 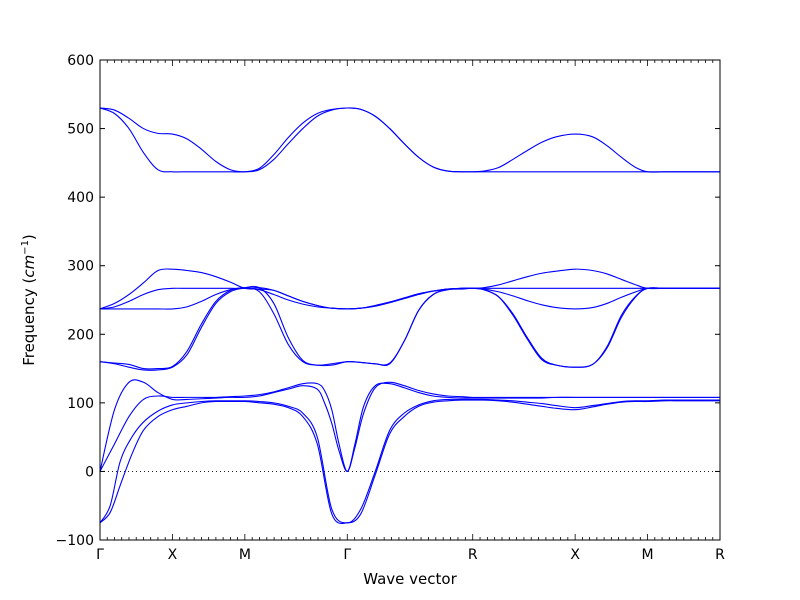 What do you see at coordinates (80, 404) in the screenshot?
I see `y-tick-label: 100` at bounding box center [80, 404].